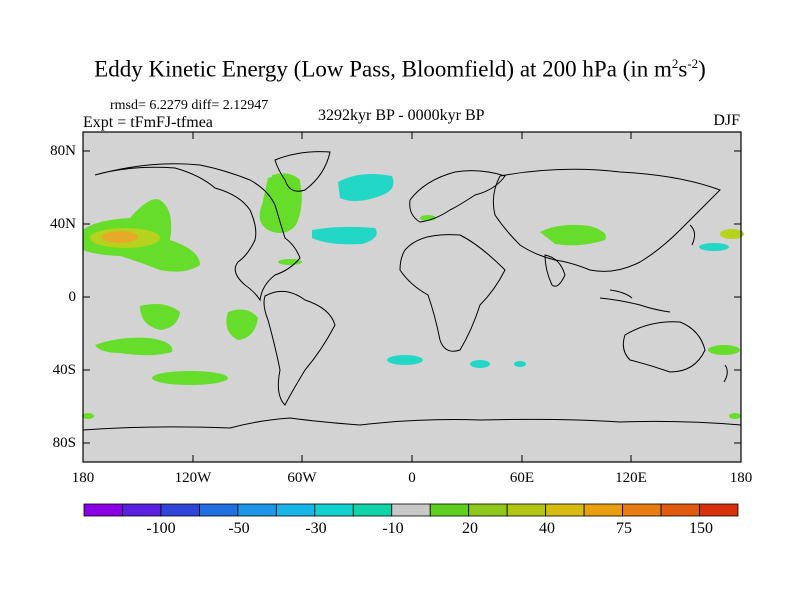  What do you see at coordinates (134, 346) in the screenshot?
I see `south-pacific-positive` at bounding box center [134, 346].